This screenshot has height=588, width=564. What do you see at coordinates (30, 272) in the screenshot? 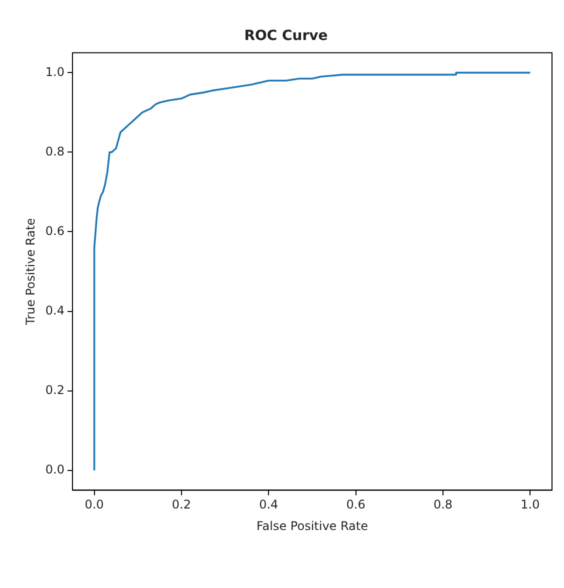
I see `y-axis-title: True Positive Rate` at bounding box center [30, 272].